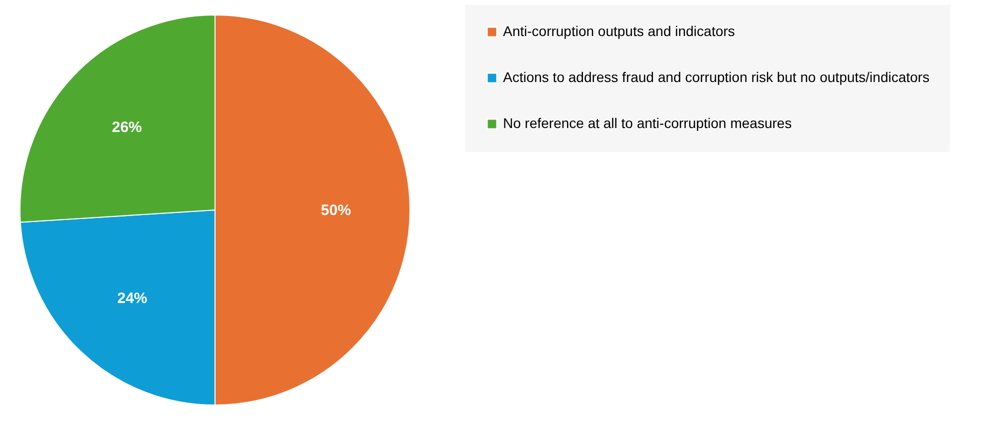 The height and width of the screenshot is (437, 989). I want to click on data-label: 50%, so click(335, 210).